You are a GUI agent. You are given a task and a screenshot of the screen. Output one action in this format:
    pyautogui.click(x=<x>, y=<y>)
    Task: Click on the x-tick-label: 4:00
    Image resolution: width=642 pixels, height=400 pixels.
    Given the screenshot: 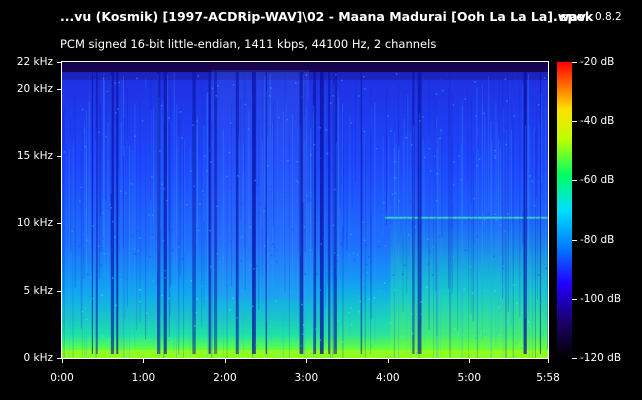 What is the action you would take?
    pyautogui.click(x=388, y=378)
    